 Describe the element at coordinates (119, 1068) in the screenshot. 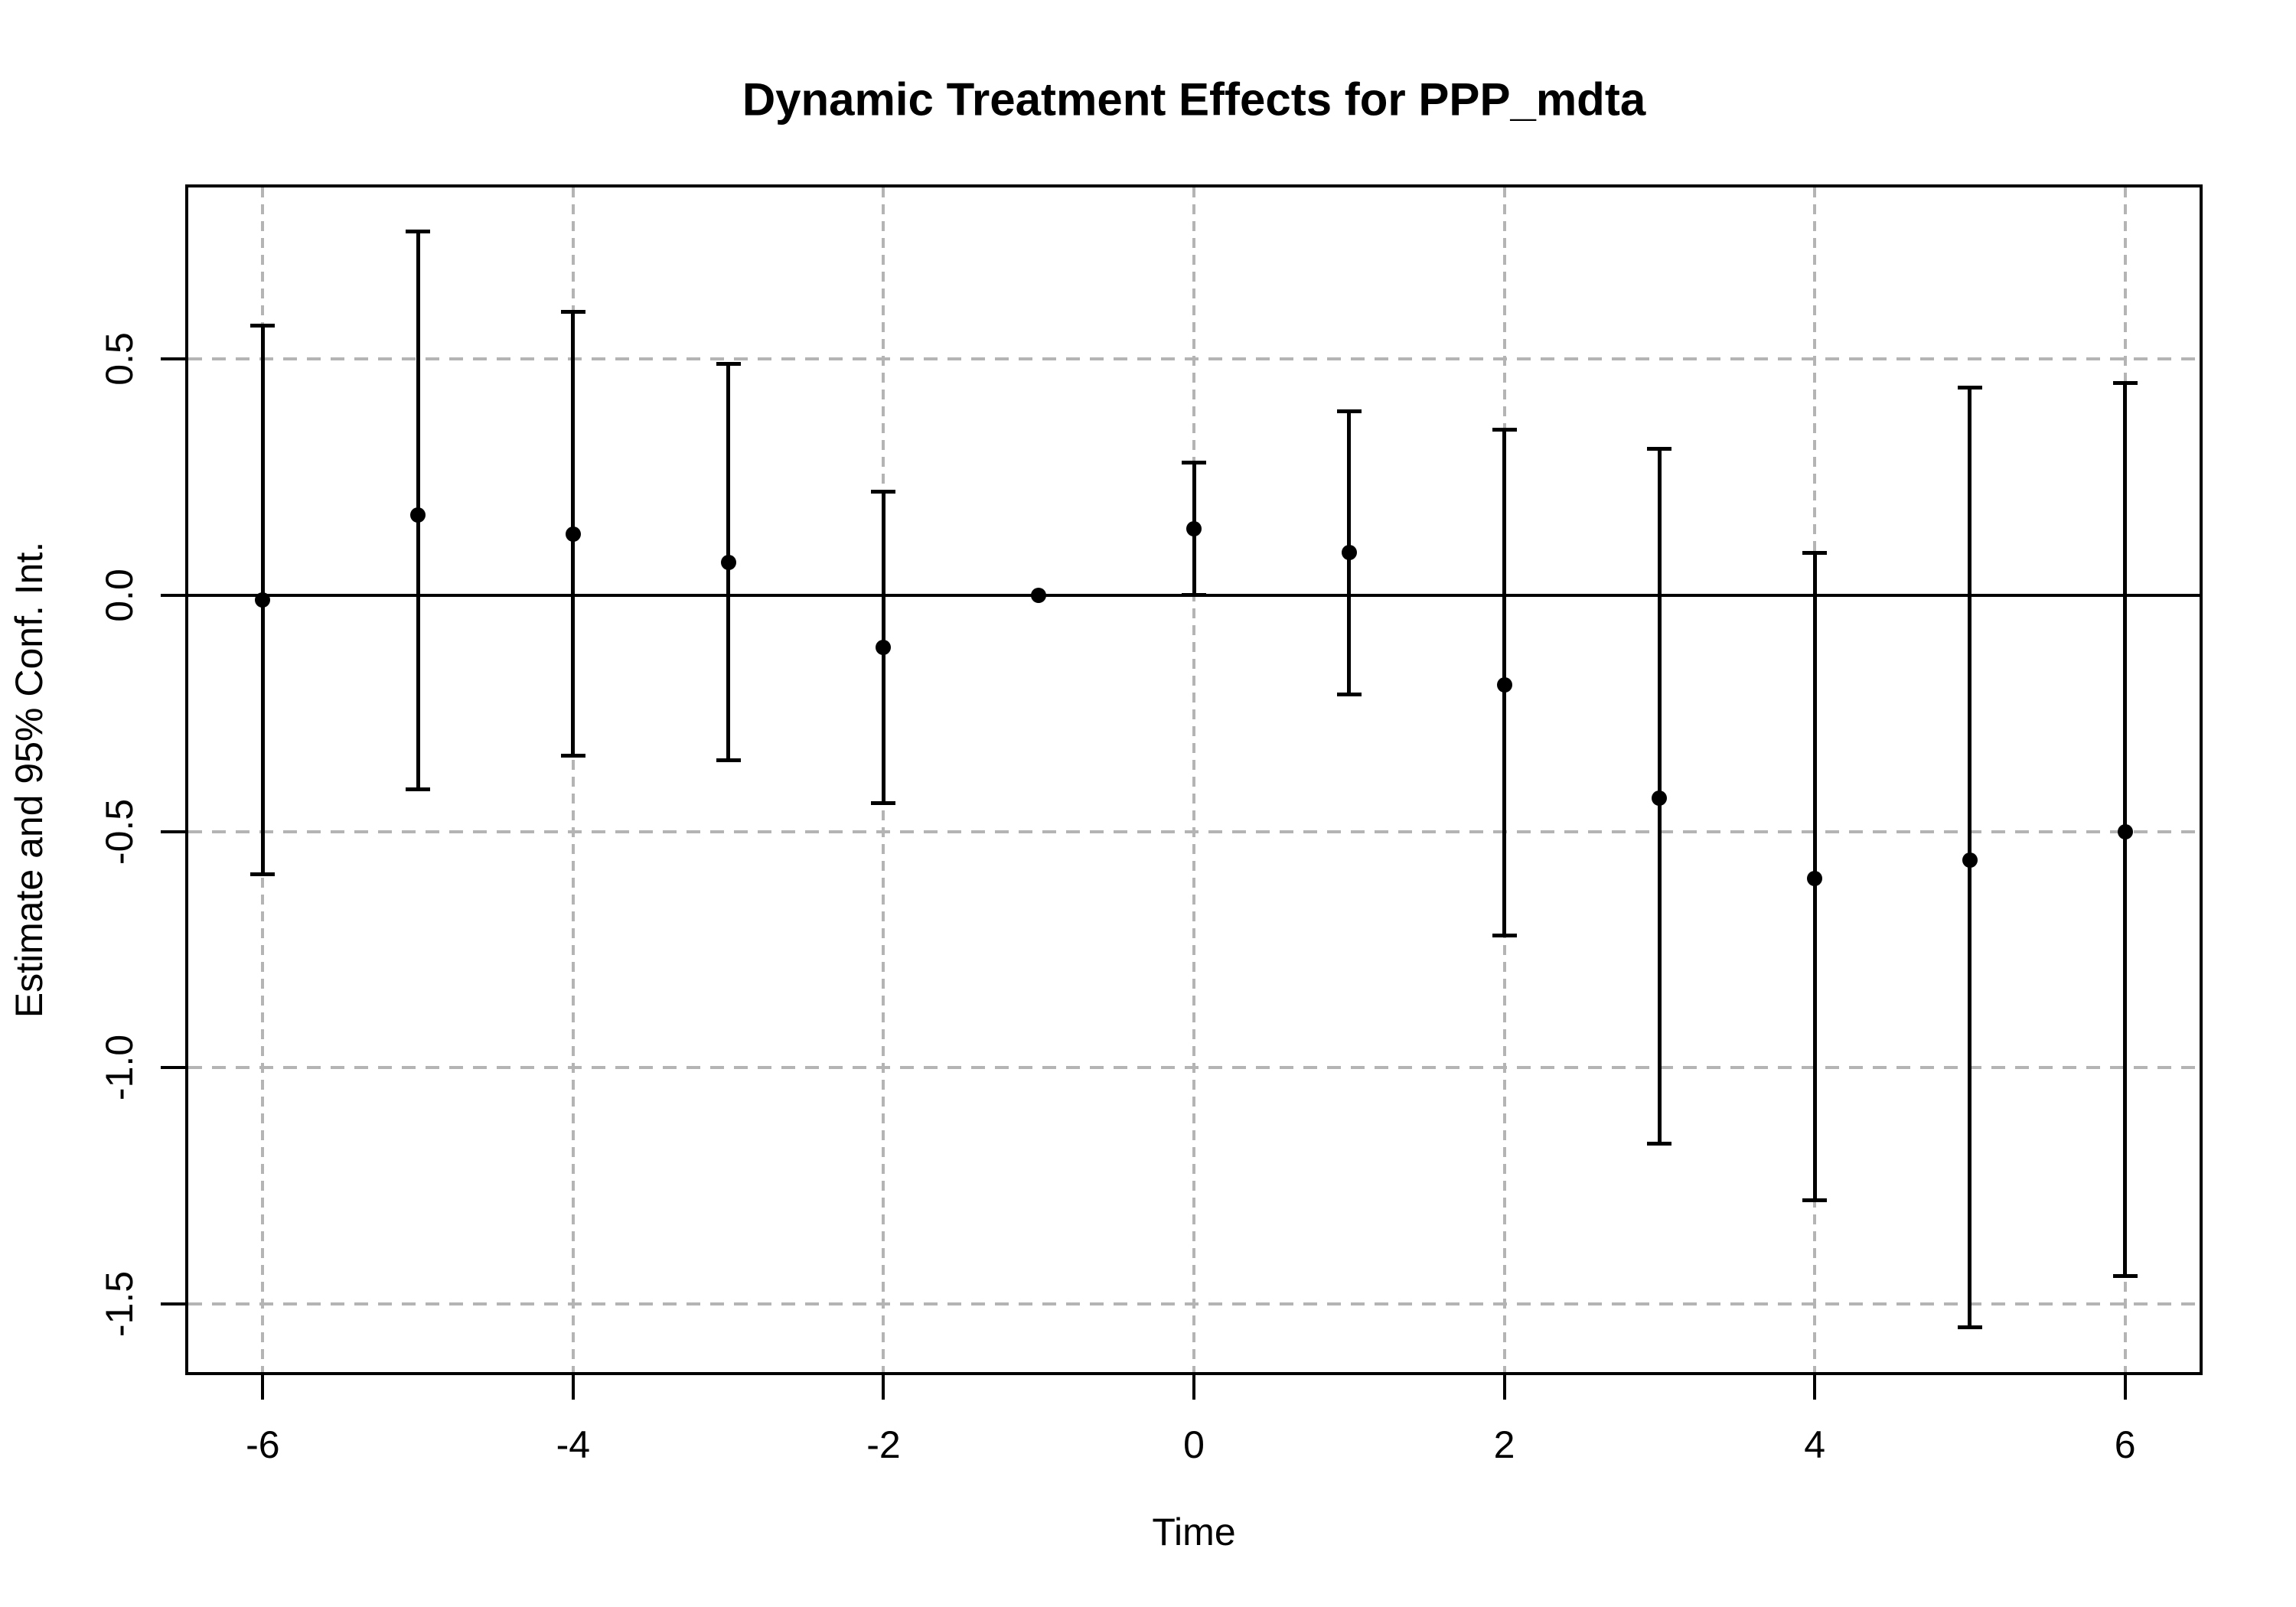

I see `y-axis-tick-label: -1.0` at that location.